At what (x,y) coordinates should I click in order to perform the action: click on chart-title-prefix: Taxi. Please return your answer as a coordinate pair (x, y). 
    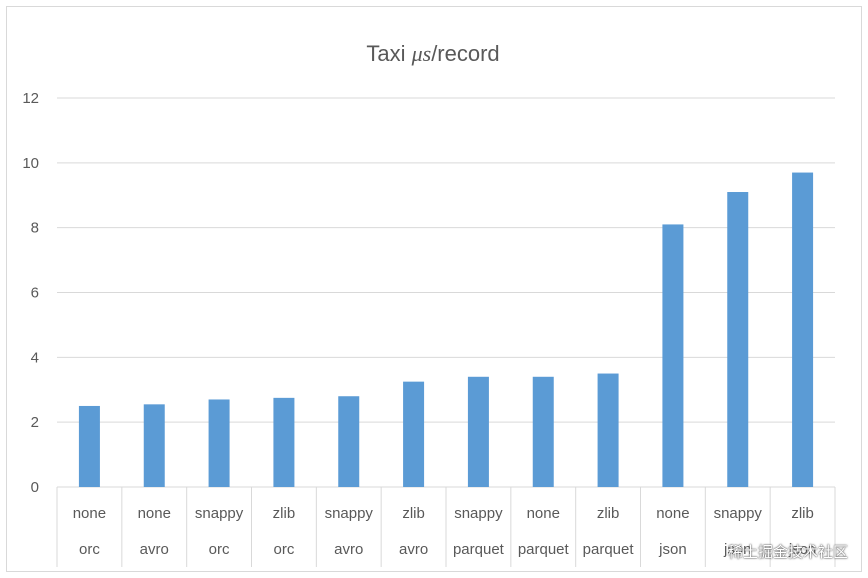
    Looking at the image, I should click on (388, 53).